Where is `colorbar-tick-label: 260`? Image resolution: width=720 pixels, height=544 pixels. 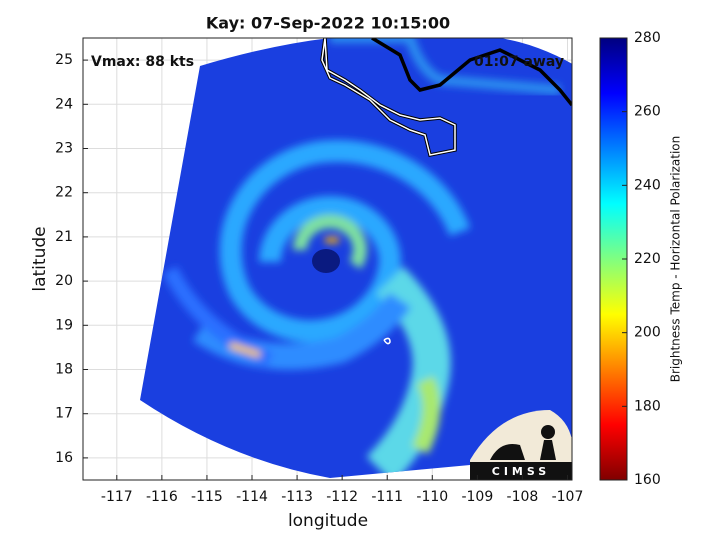 colorbar-tick-label: 260 is located at coordinates (647, 112).